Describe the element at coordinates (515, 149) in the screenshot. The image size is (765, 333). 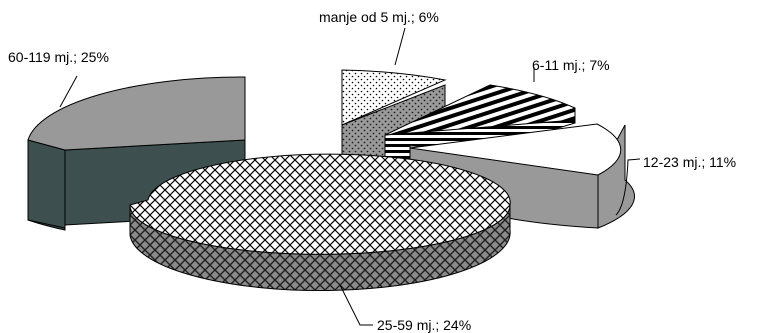
I see `slice-12-23-top` at that location.